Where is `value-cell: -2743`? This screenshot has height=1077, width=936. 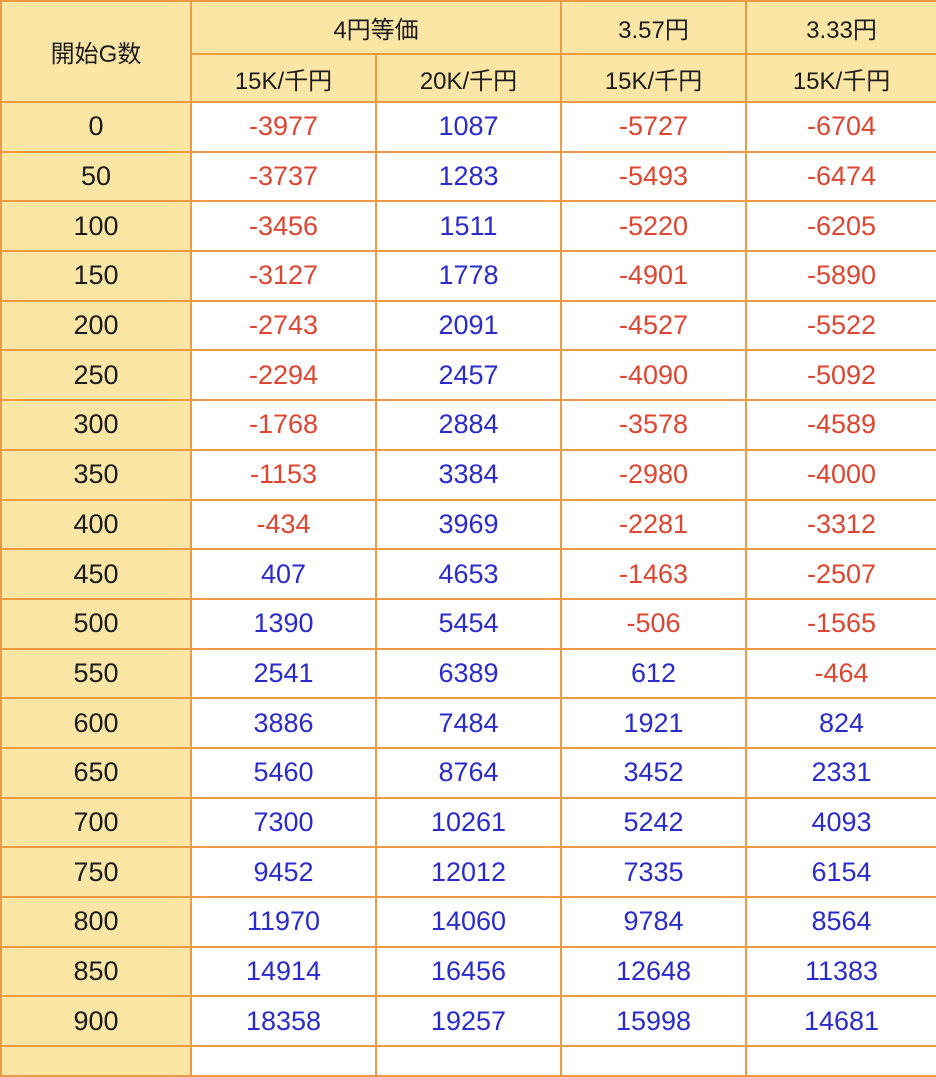
value-cell: -2743 is located at coordinates (283, 325).